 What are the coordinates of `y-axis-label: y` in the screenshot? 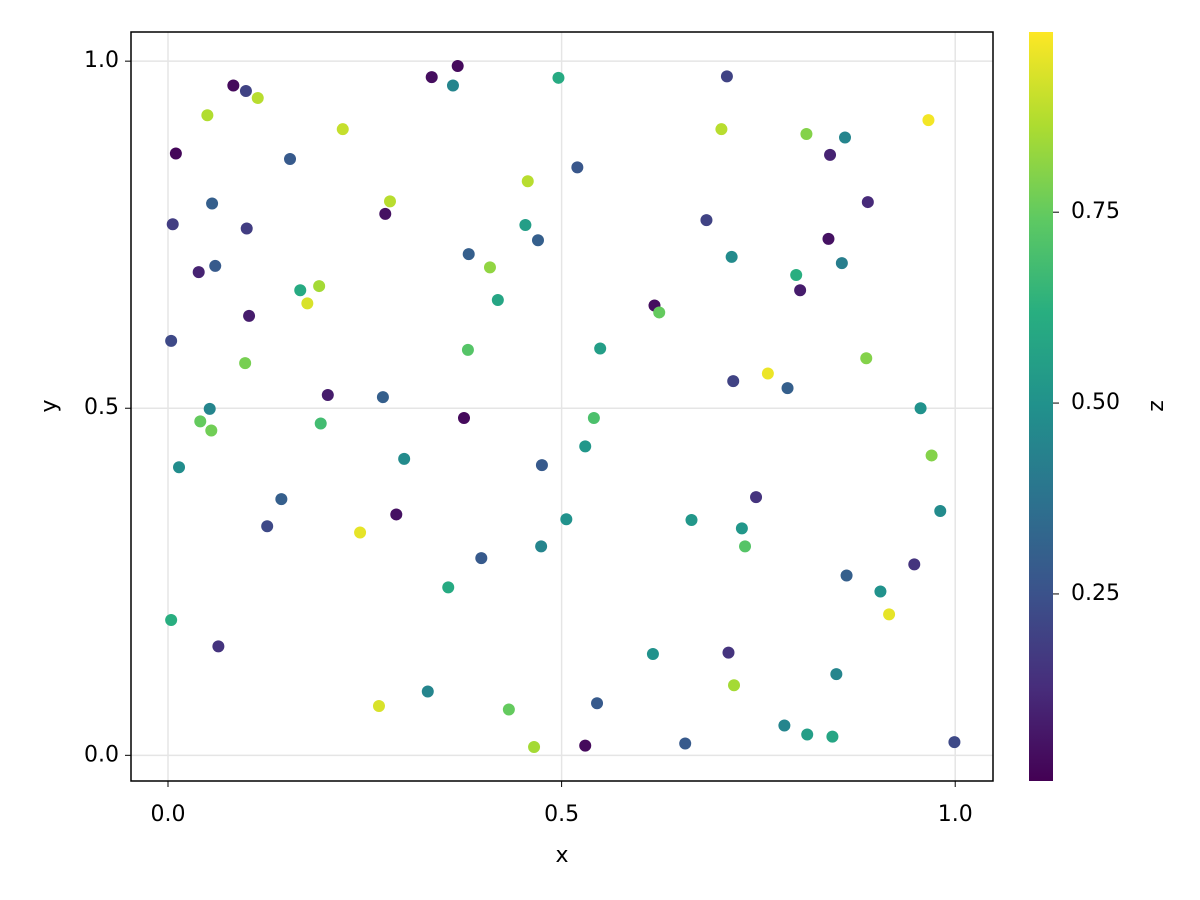 It's located at (49, 405).